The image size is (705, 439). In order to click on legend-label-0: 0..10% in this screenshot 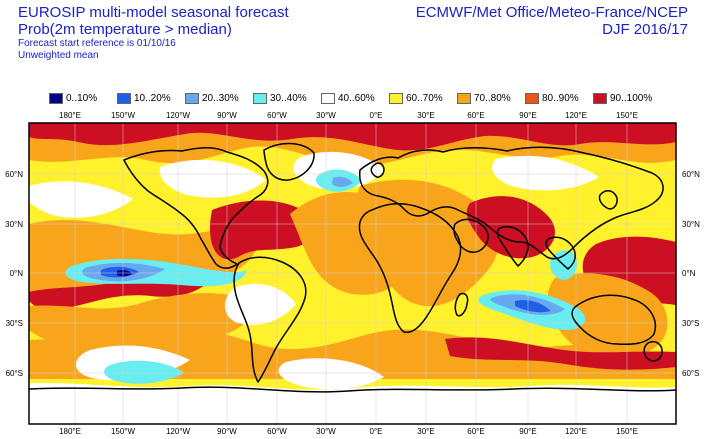, I will do `click(82, 98)`.